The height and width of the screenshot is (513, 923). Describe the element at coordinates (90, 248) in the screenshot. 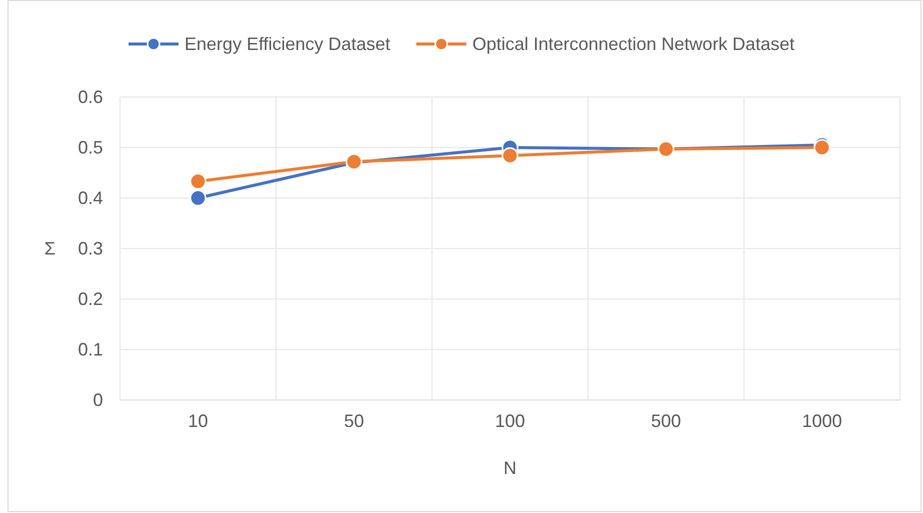

I see `y-tick-label: 0.3` at that location.